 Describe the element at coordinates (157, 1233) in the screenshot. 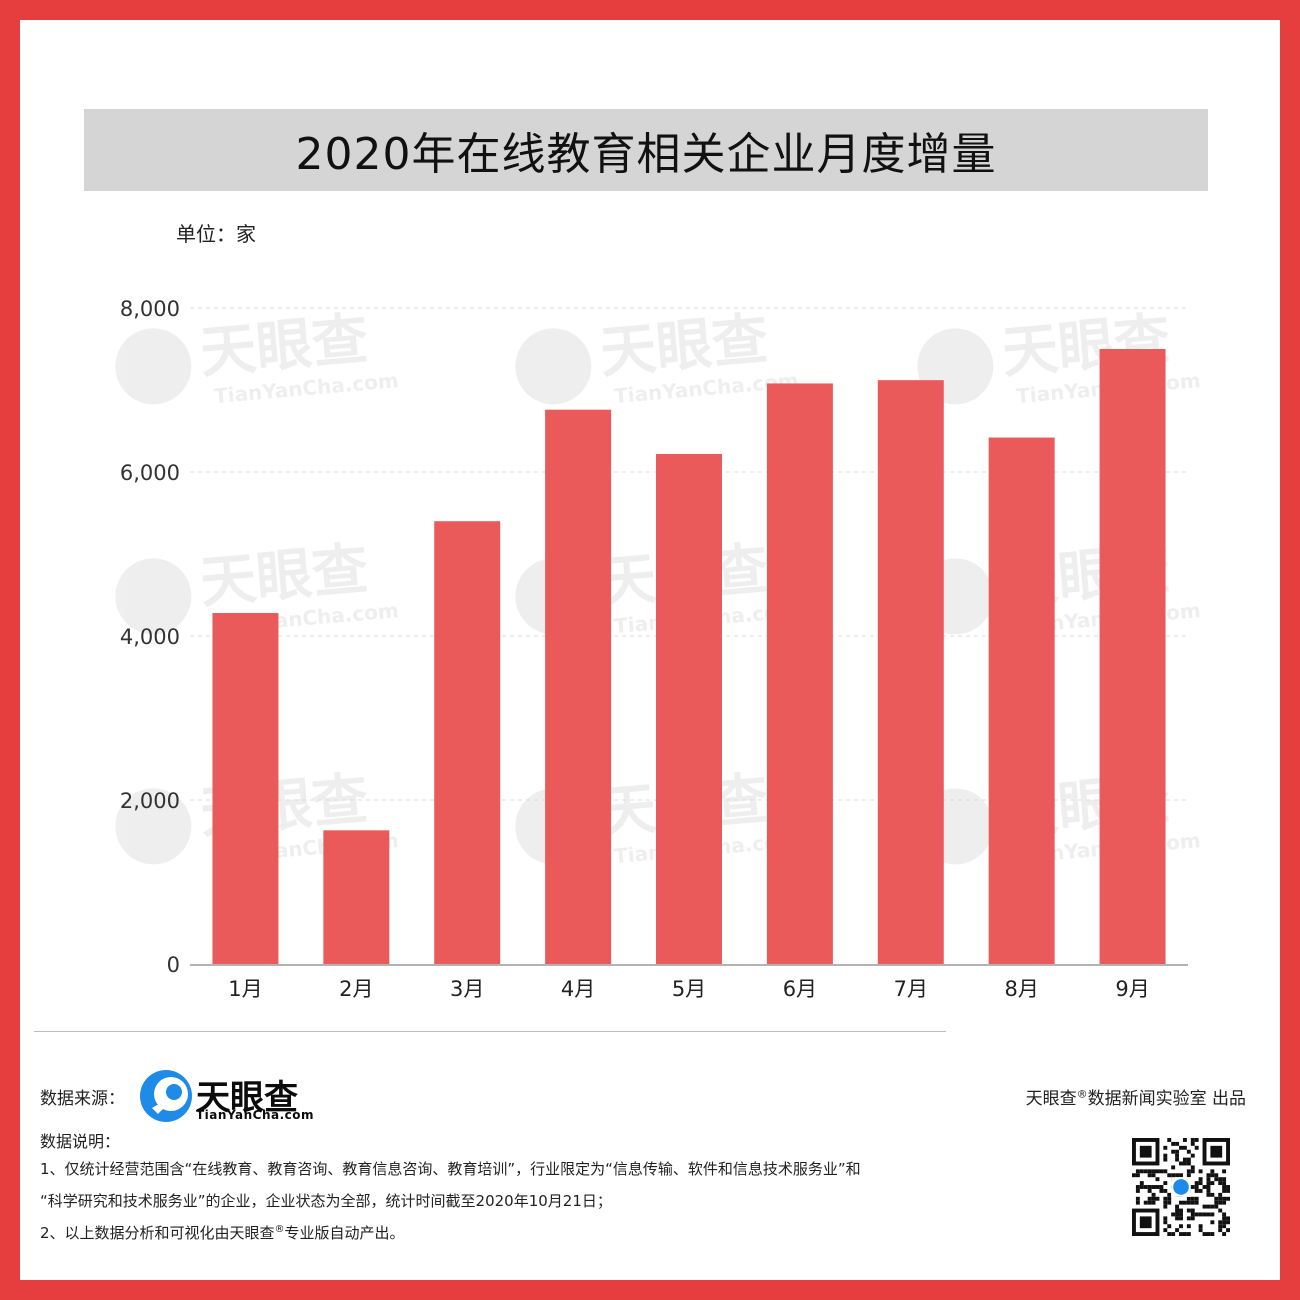

I see `note-2-text: 2、以上数据分析和可视化由天眼查` at that location.